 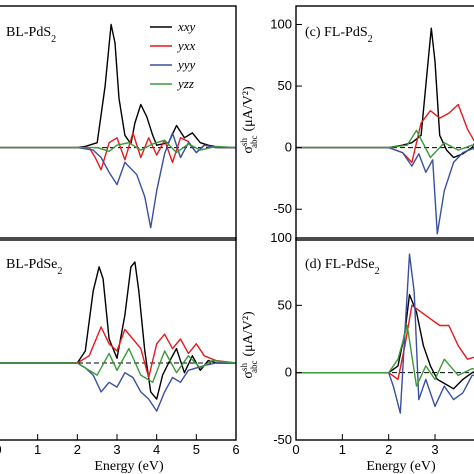 I want to click on panel-label-main: (c) FL-PdS, so click(x=336, y=32).